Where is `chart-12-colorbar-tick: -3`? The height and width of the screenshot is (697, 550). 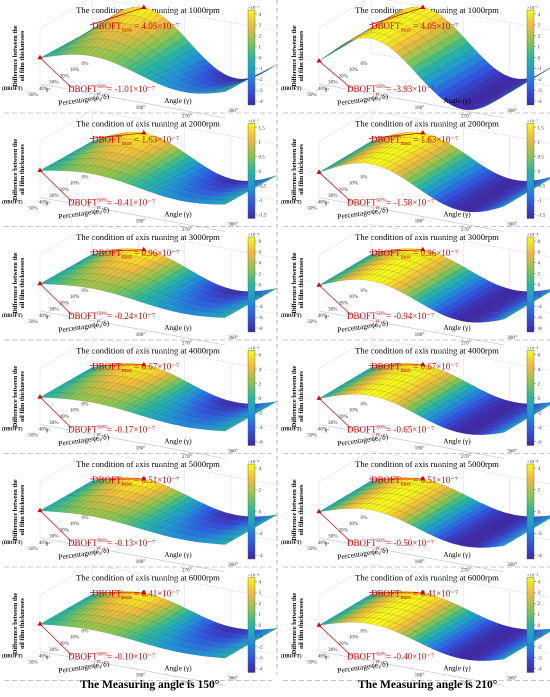
chart-12-colorbar-tick: -3 is located at coordinates (540, 658).